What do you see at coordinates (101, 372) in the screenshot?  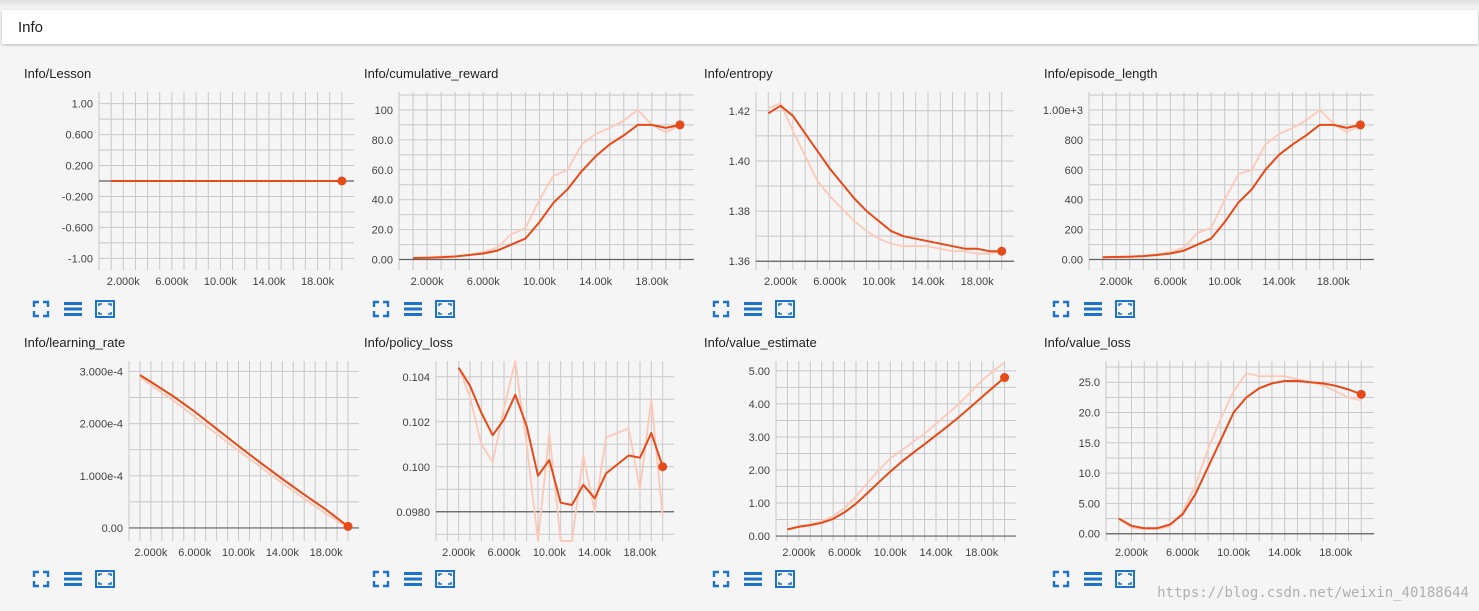 I see `y-tick-label: 3.000e-4` at bounding box center [101, 372].